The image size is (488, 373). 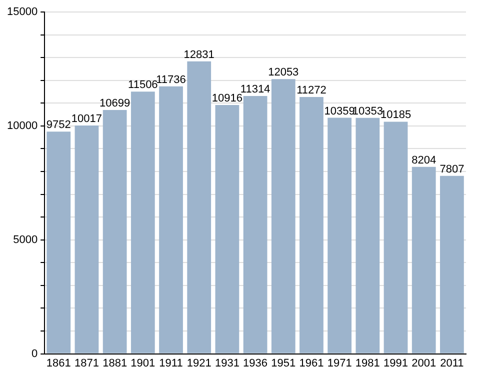 What do you see at coordinates (86, 363) in the screenshot?
I see `x-tick-label: 1871` at bounding box center [86, 363].